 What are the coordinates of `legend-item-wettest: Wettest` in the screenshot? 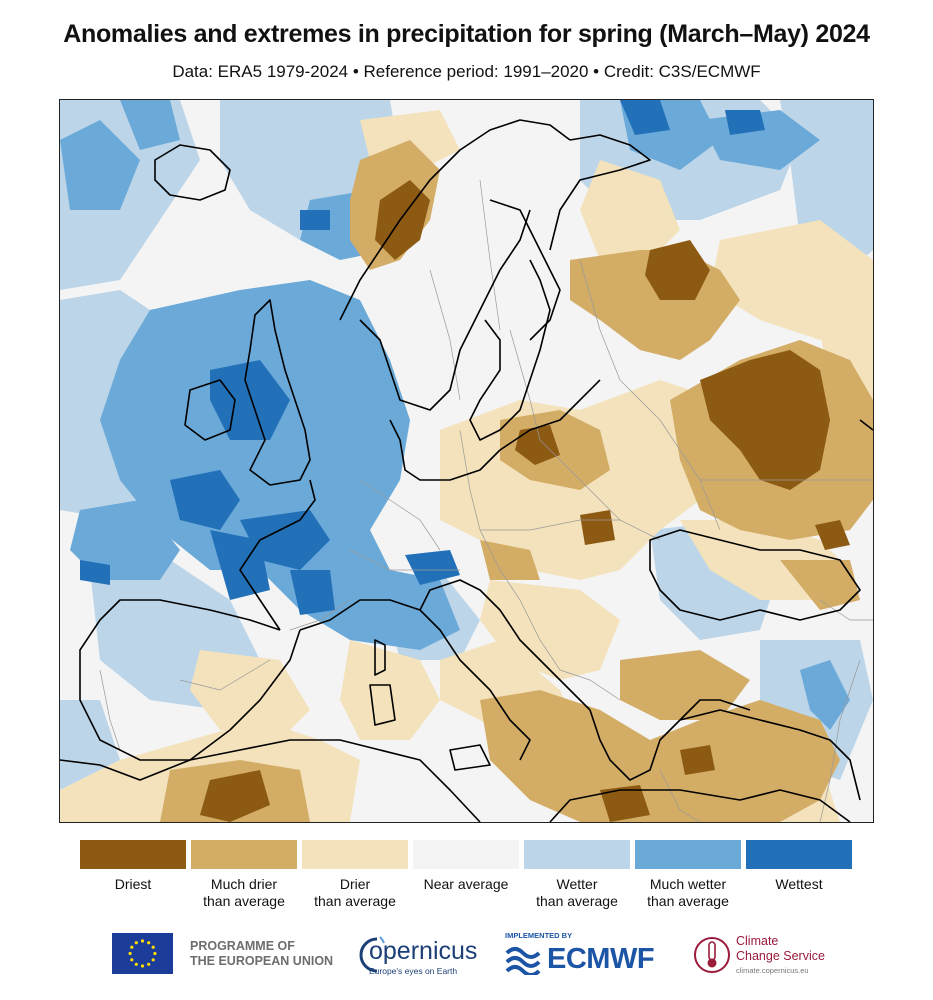 It's located at (799, 866).